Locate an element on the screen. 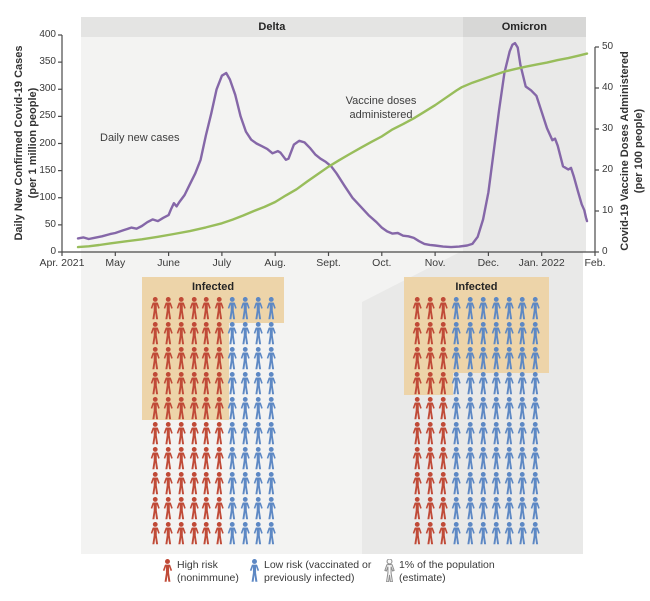 The width and height of the screenshot is (650, 601). legend-one-percent-line2: (estimate) is located at coordinates (422, 578).